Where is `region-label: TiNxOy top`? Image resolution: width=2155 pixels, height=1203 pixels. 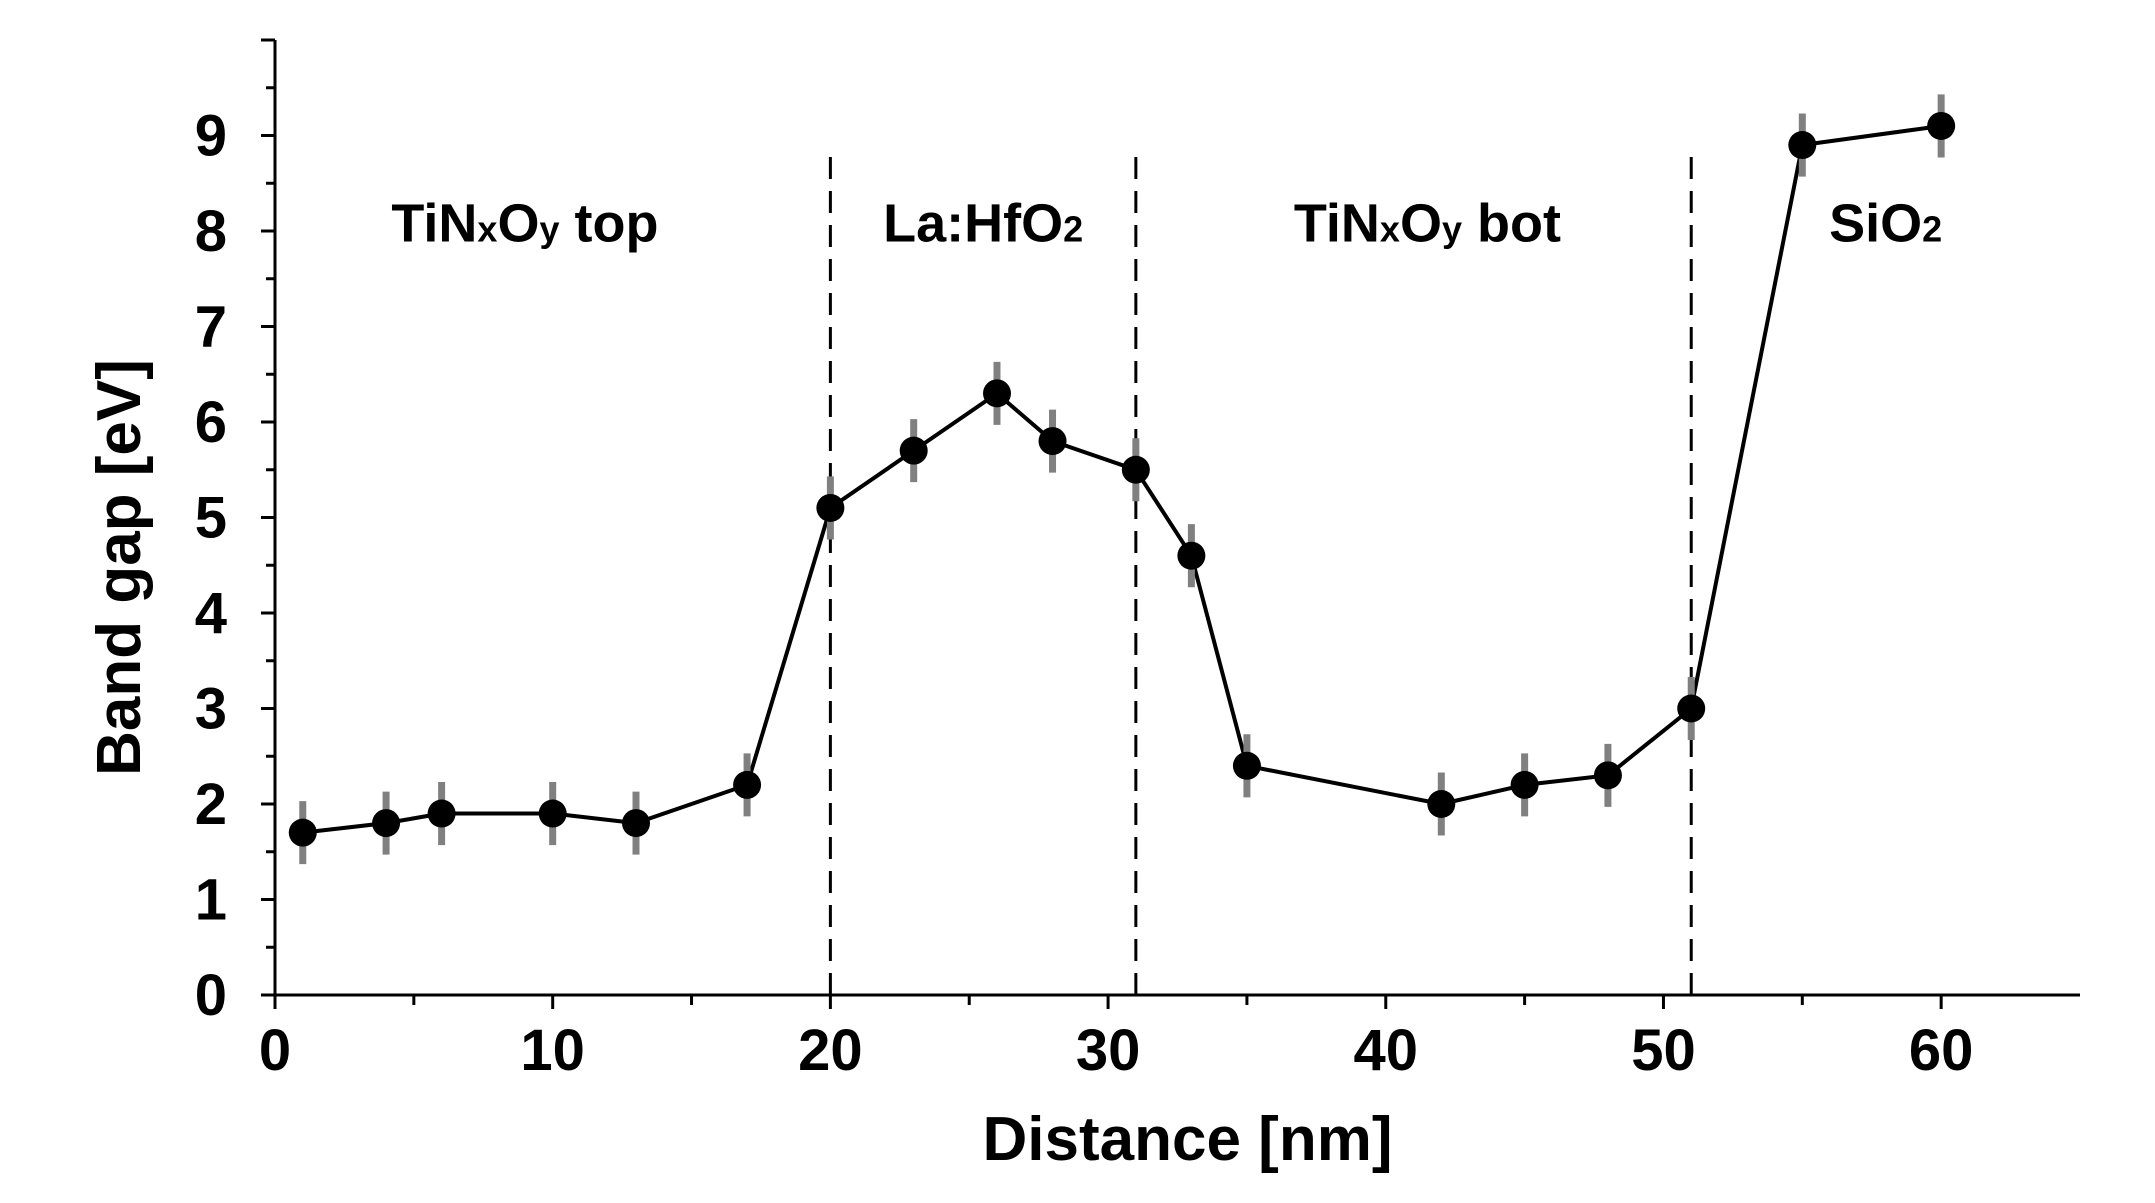
region-label: TiNxOy top is located at coordinates (524, 223).